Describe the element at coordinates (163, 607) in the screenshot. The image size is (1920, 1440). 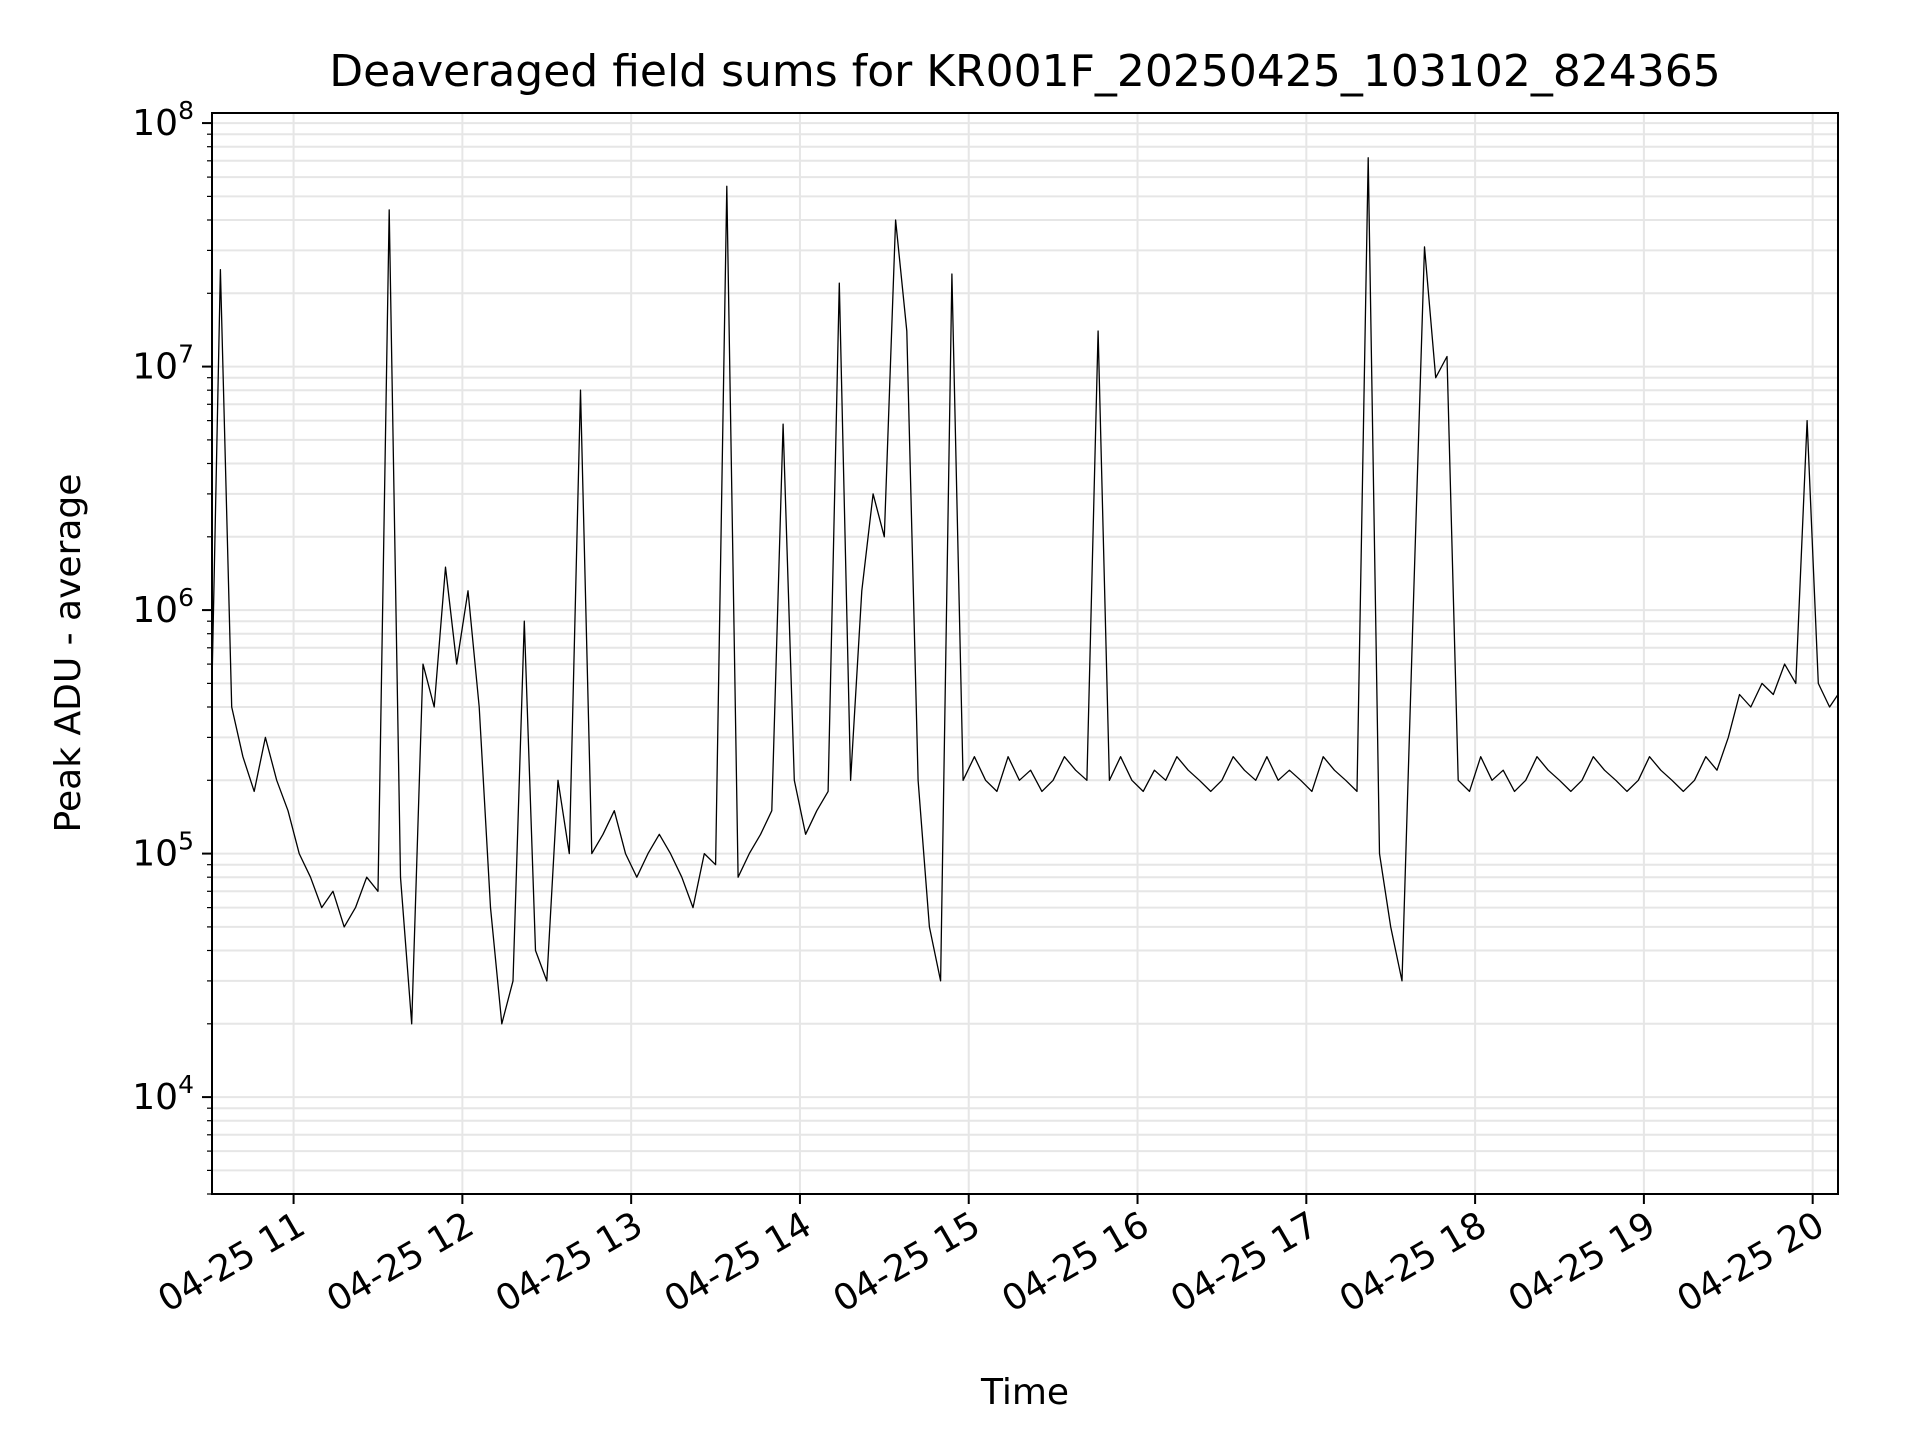
I see `y-tick-label: 106` at that location.